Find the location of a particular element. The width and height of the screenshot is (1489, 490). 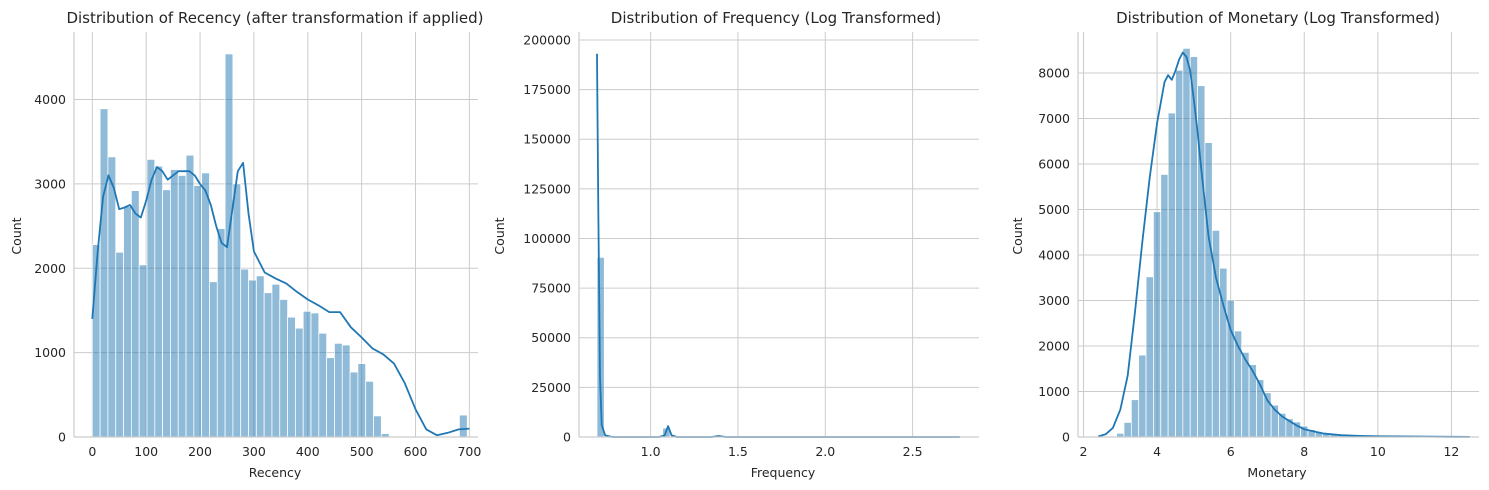

y-tick-label: 150000 is located at coordinates (547, 139).